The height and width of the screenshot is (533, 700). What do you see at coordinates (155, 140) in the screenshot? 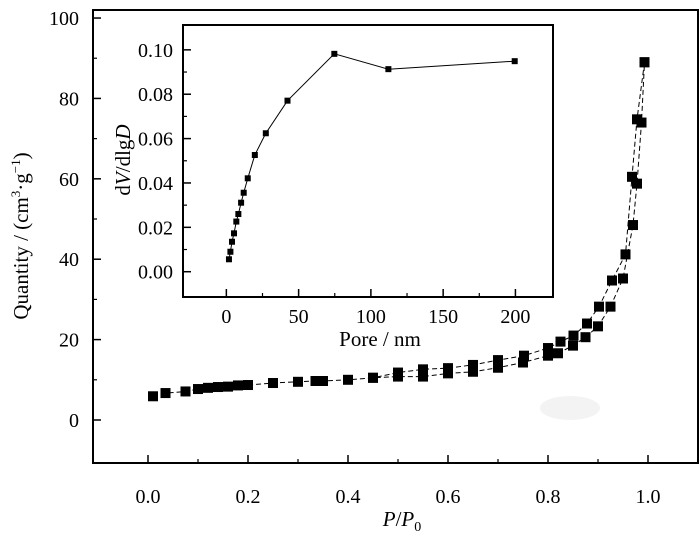
I see `y-tick-label: 0.06` at bounding box center [155, 140].